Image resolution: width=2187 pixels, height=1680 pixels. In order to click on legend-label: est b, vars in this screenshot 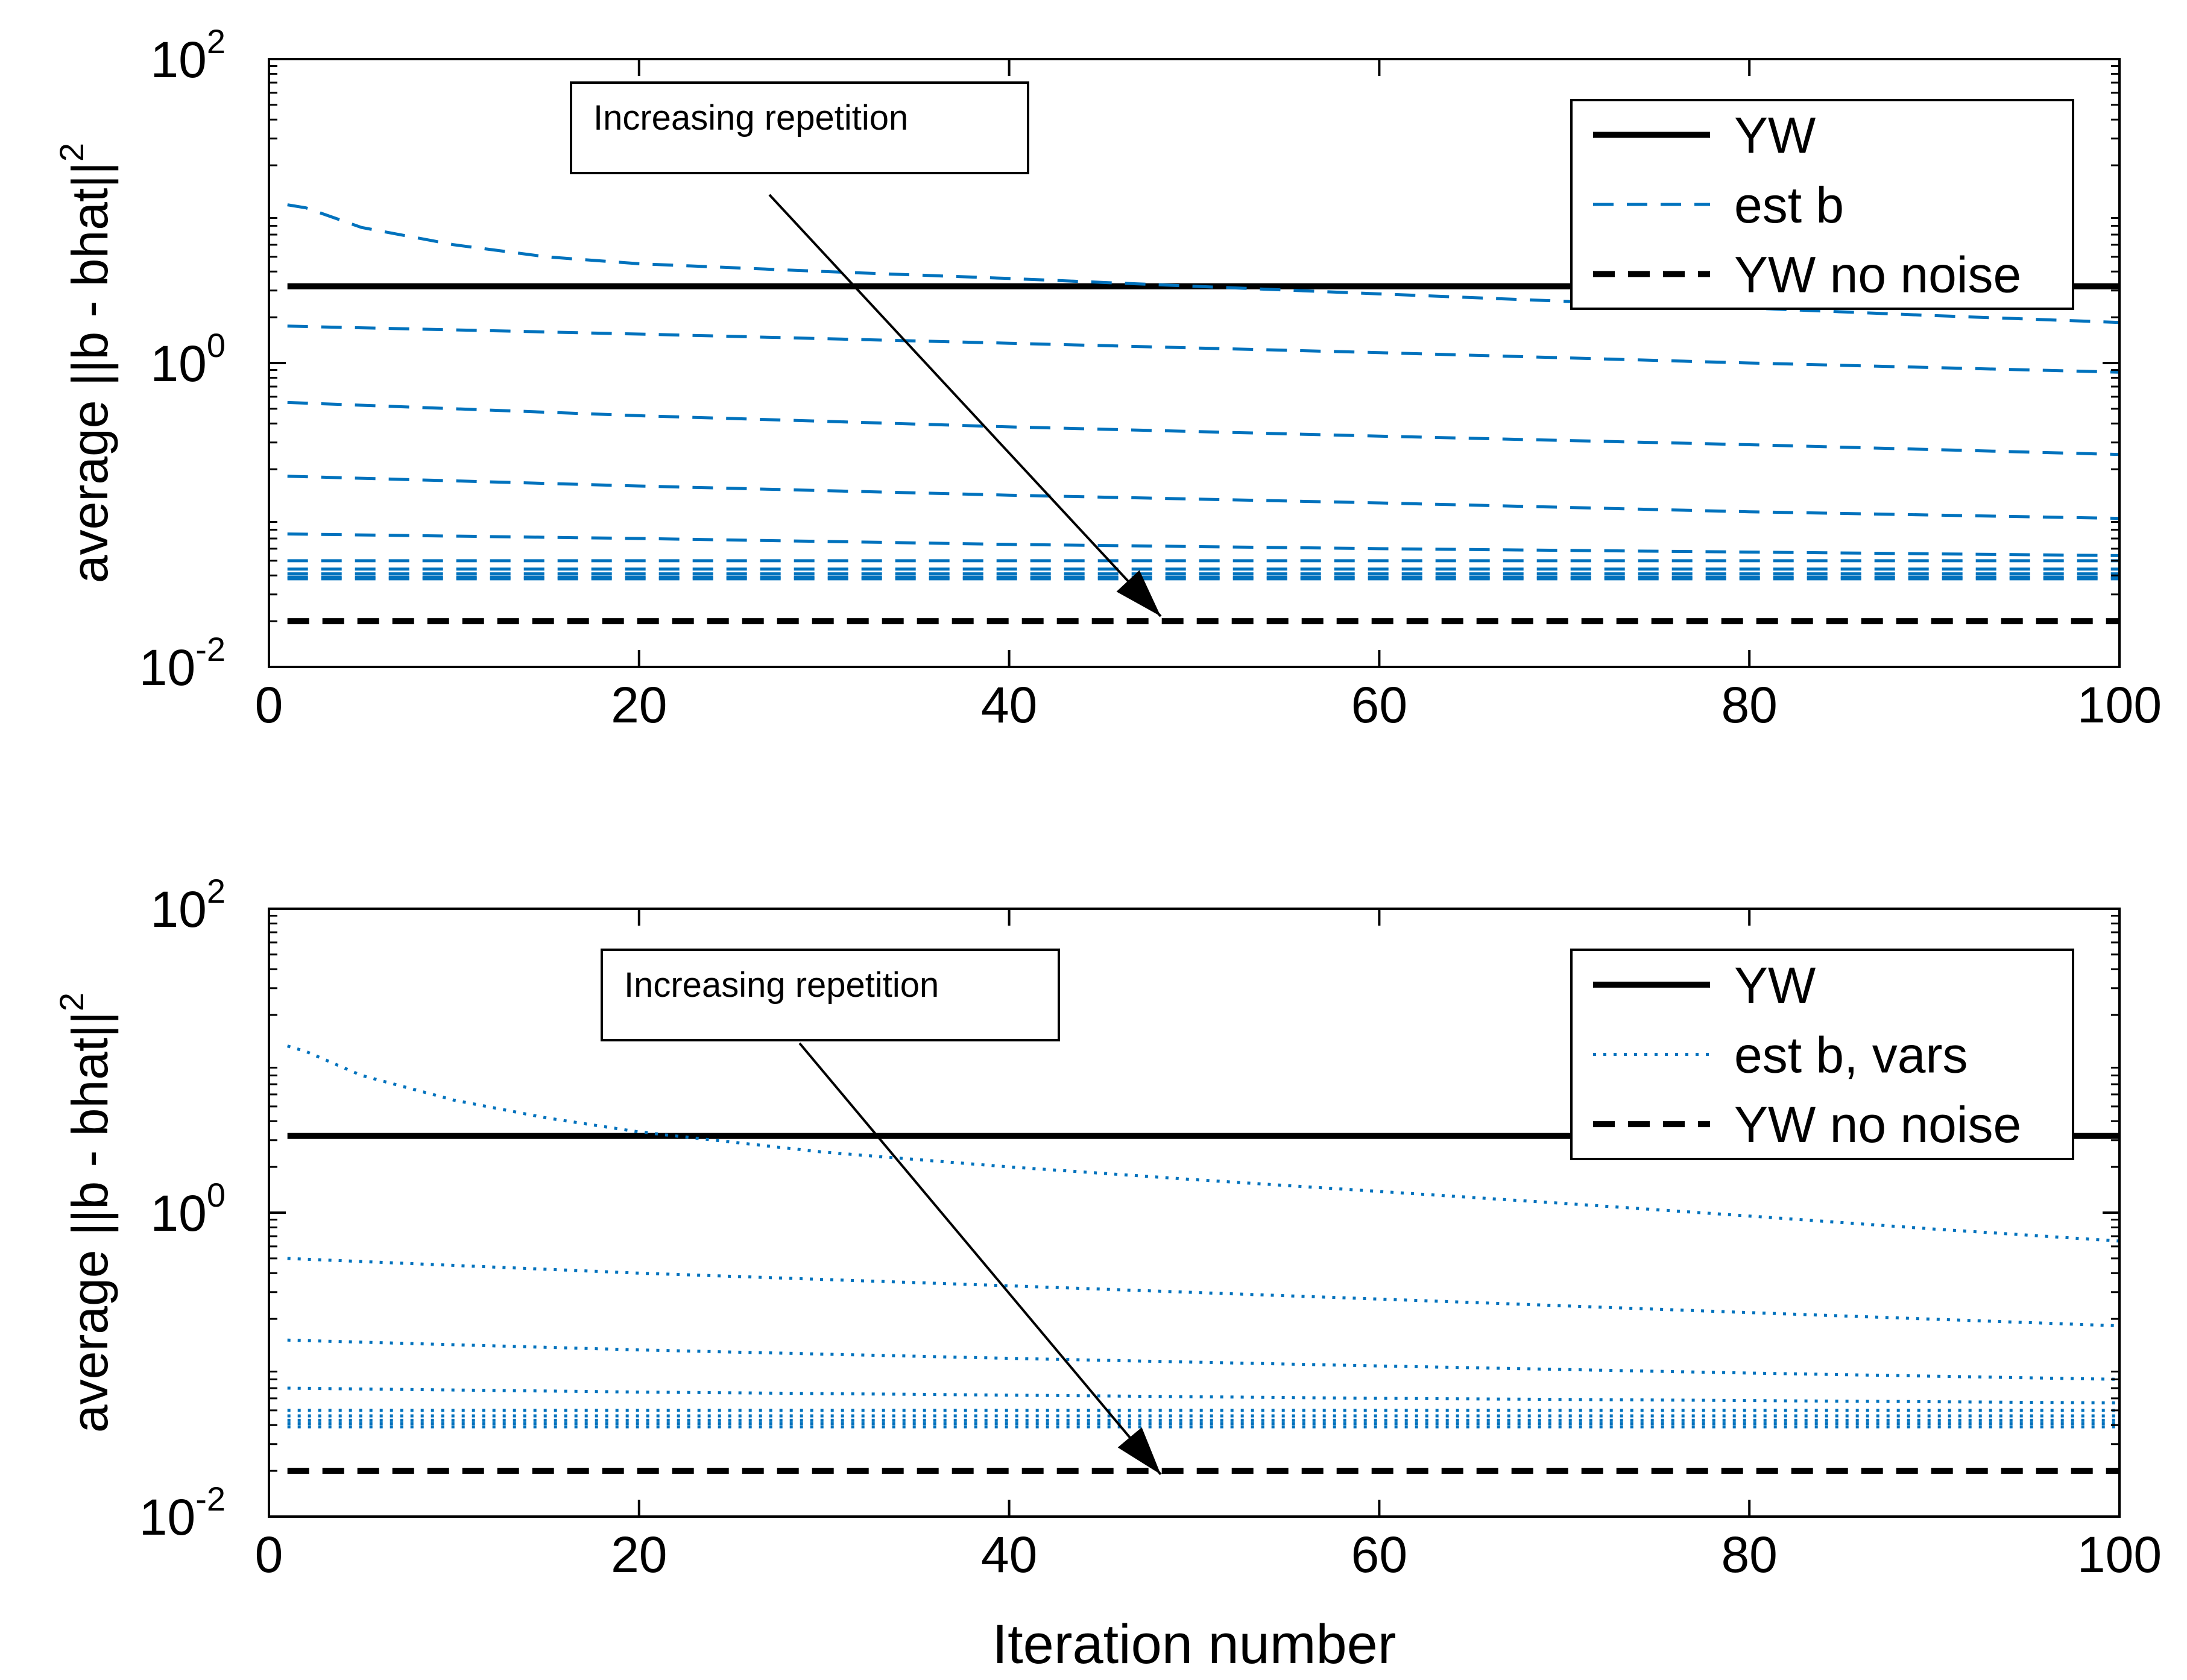, I will do `click(1851, 1055)`.